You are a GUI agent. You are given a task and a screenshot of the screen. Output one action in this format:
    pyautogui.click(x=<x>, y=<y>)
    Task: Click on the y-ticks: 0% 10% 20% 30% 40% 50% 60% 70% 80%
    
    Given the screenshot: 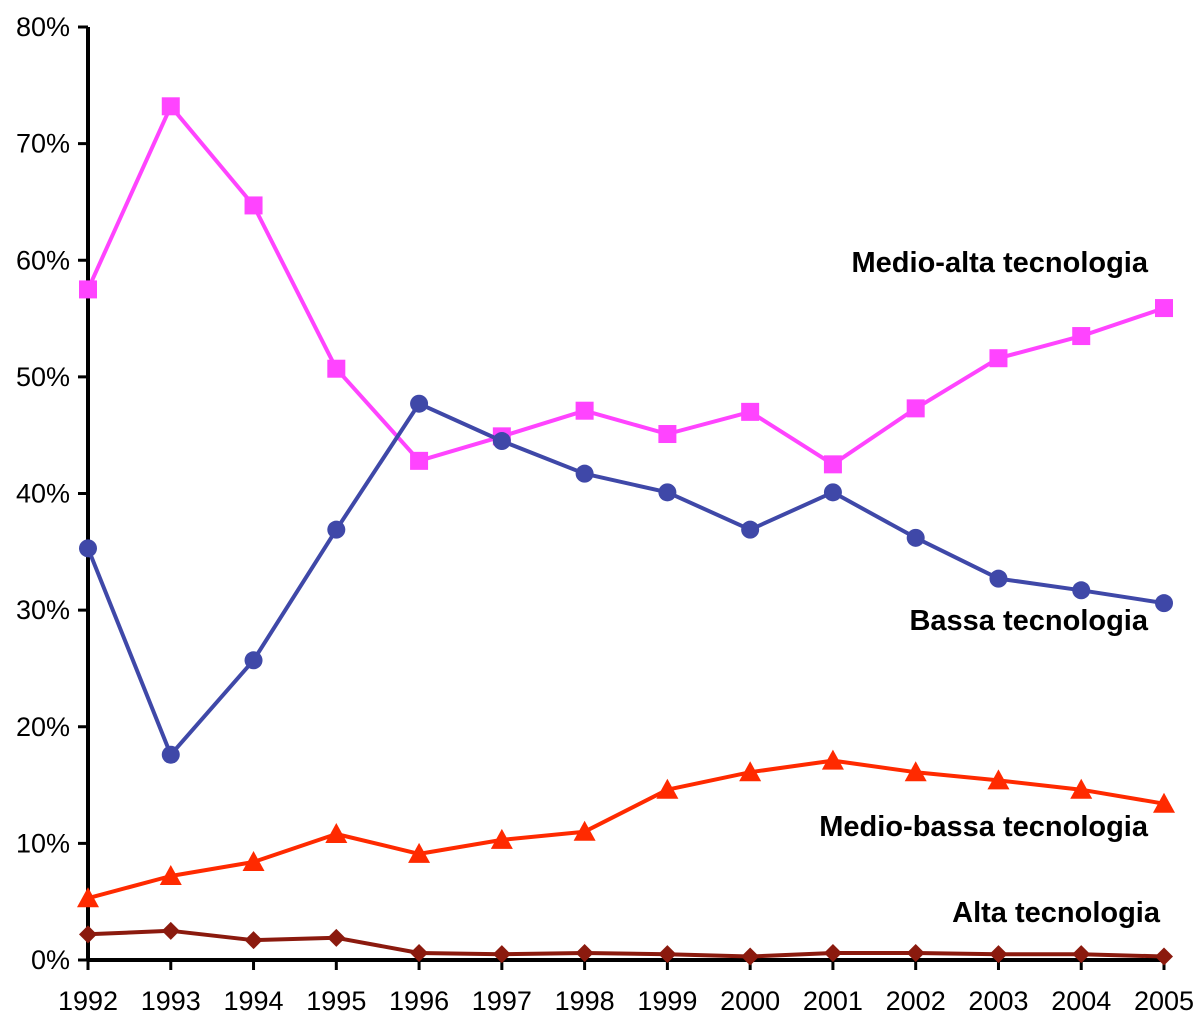 What is the action you would take?
    pyautogui.click(x=52, y=493)
    